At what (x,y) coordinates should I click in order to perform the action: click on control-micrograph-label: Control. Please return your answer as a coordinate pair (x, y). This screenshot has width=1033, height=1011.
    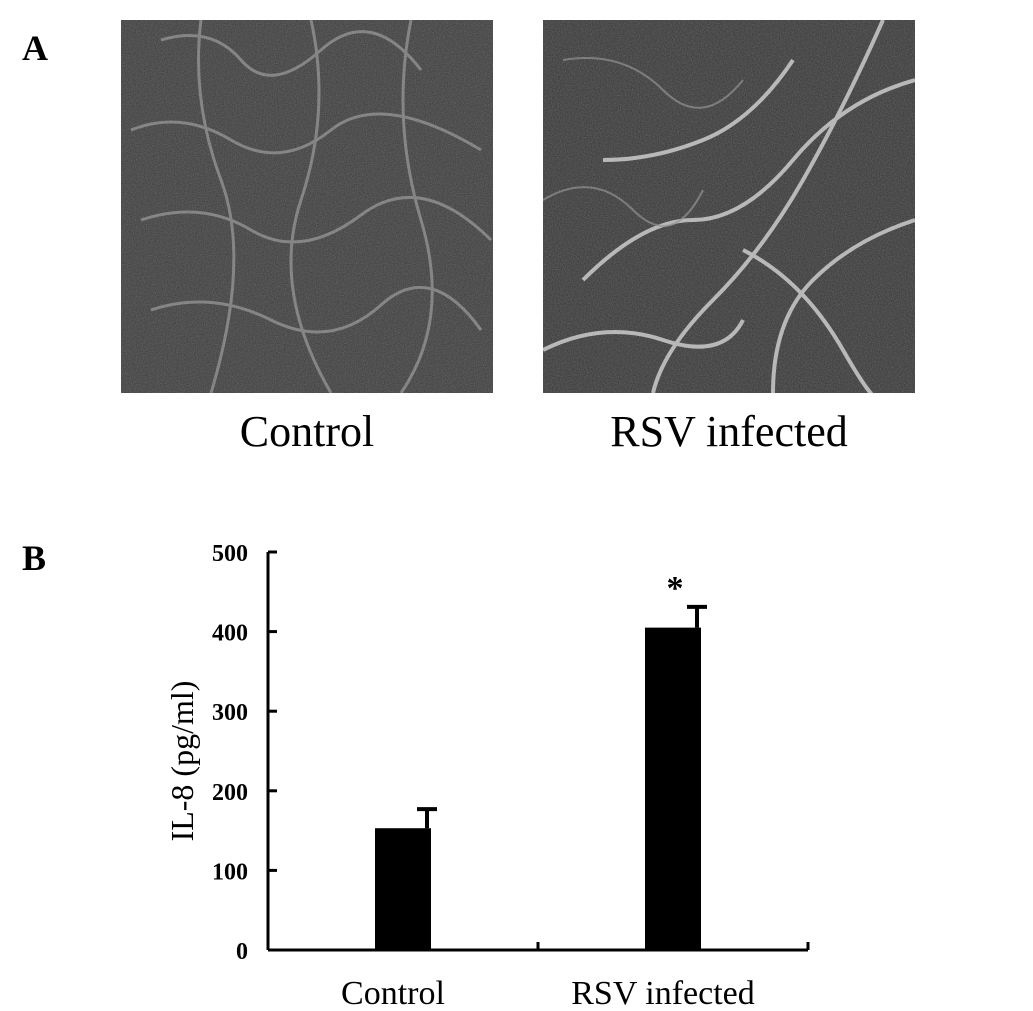
    Looking at the image, I should click on (307, 431).